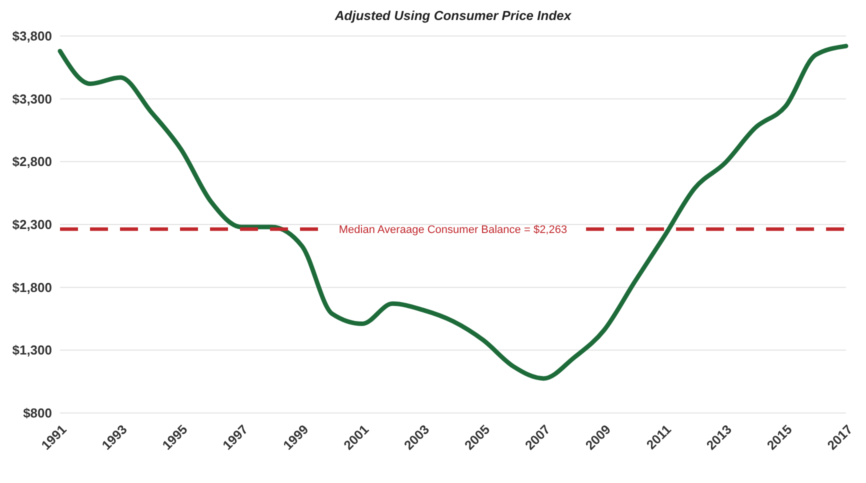 The image size is (866, 483). What do you see at coordinates (32, 224) in the screenshot?
I see `y-tick-label: $2,300` at bounding box center [32, 224].